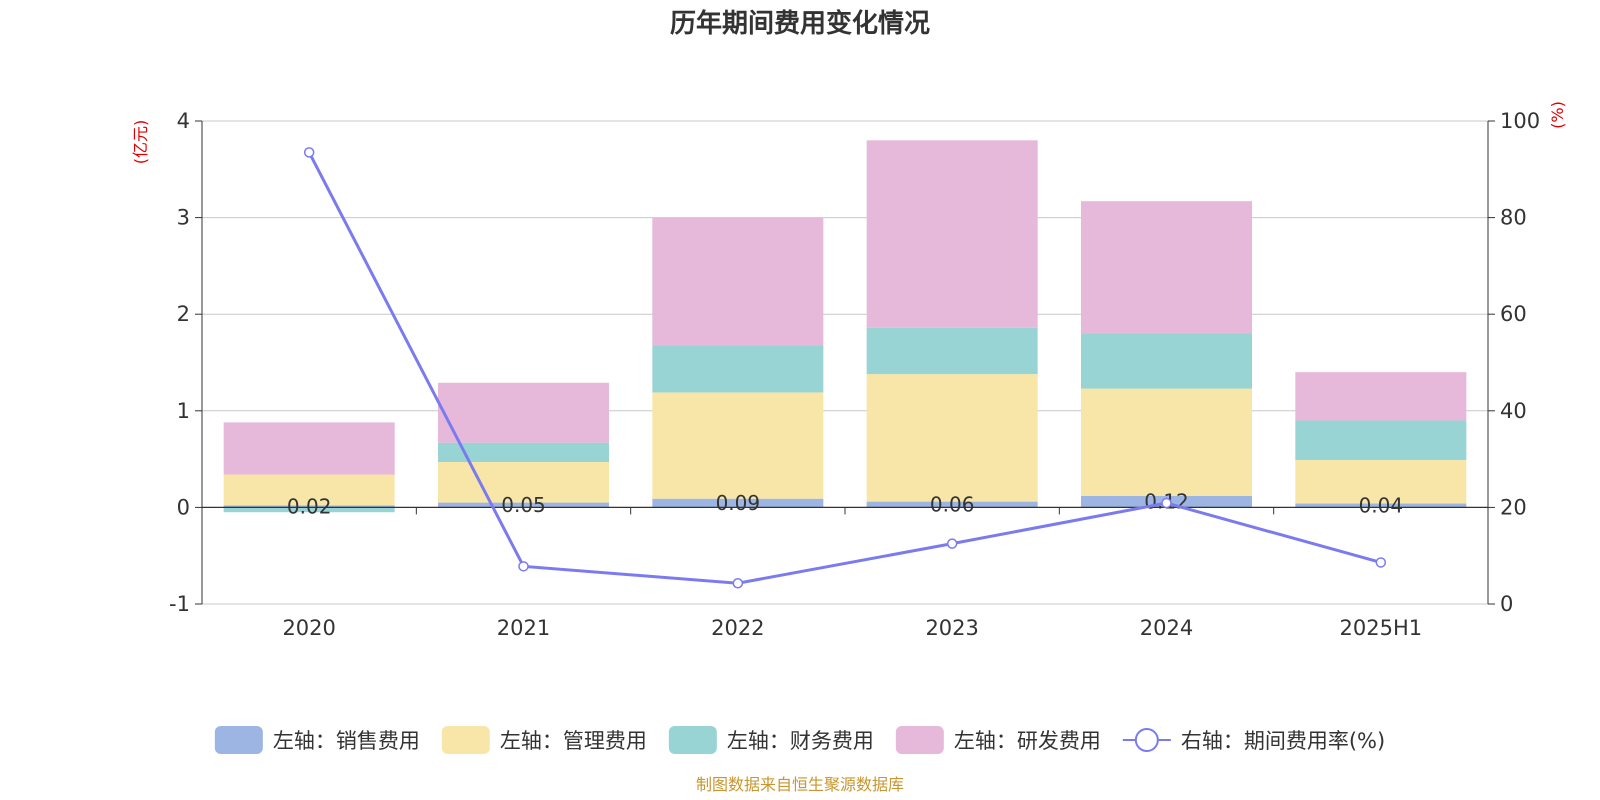  Describe the element at coordinates (1146, 740) in the screenshot. I see `legend-marker` at that location.